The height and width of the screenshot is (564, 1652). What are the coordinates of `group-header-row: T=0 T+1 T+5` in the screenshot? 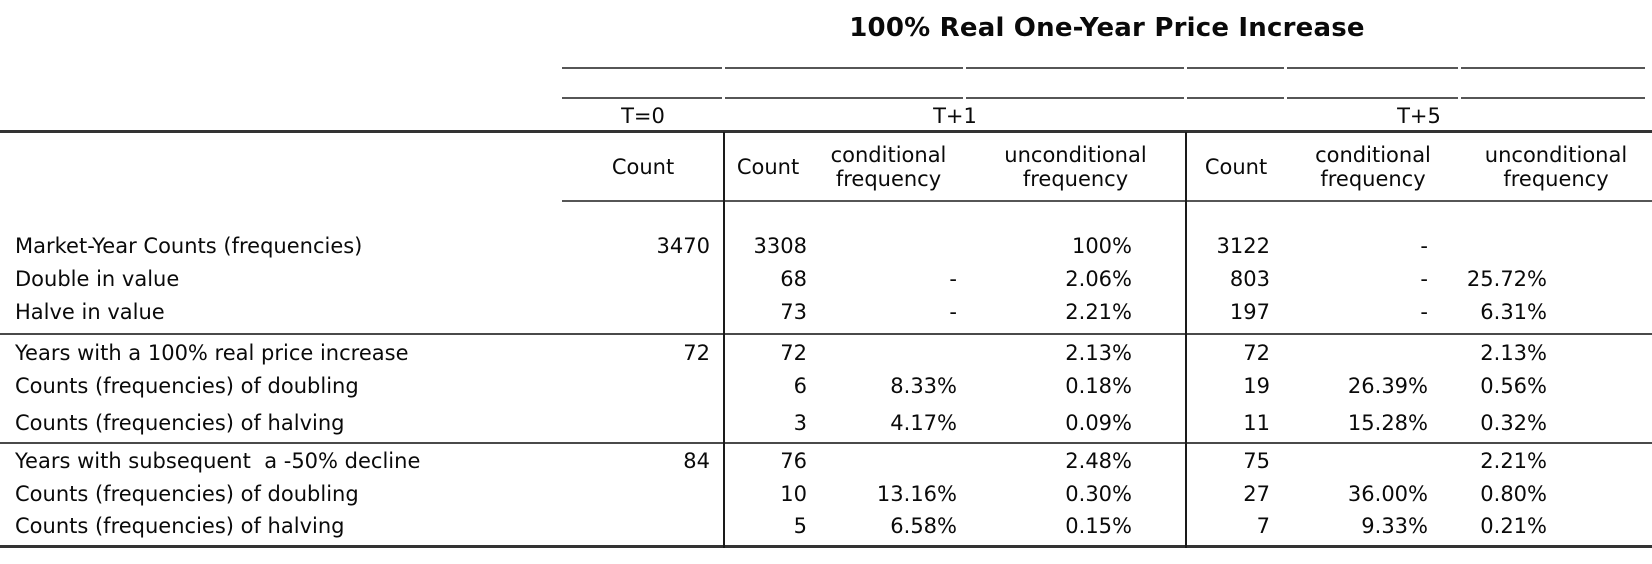 It's located at (826, 116).